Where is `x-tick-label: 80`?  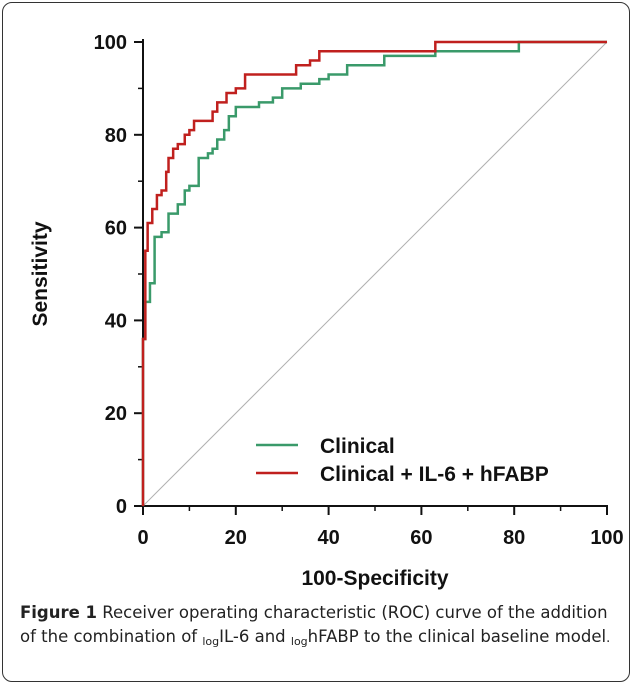
x-tick-label: 80 is located at coordinates (514, 538).